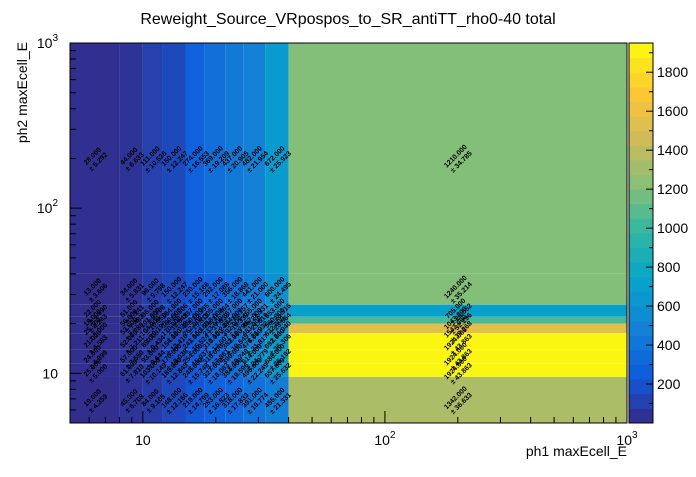 The image size is (696, 477). Describe the element at coordinates (48, 42) in the screenshot. I see `y-tick-label: 10³` at that location.